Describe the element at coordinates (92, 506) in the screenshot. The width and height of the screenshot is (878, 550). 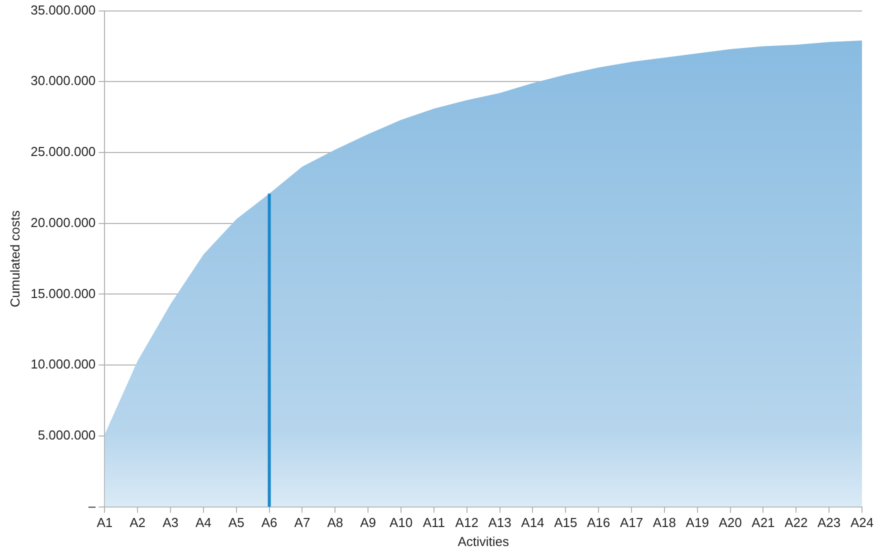
I see `y-tick-label: –` at that location.